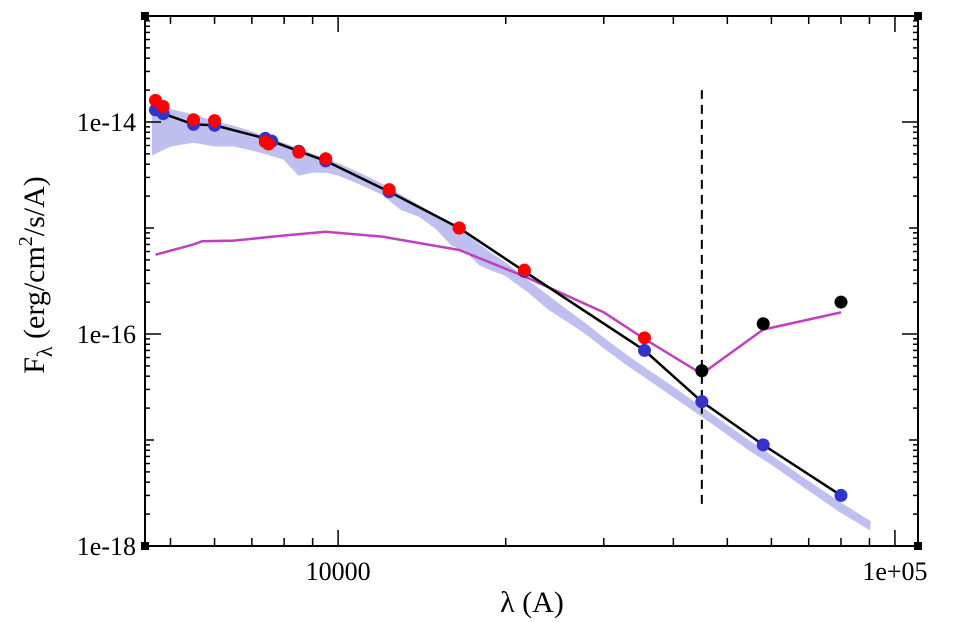 The height and width of the screenshot is (622, 965). I want to click on x-tick-label: 1e+05, so click(894, 571).